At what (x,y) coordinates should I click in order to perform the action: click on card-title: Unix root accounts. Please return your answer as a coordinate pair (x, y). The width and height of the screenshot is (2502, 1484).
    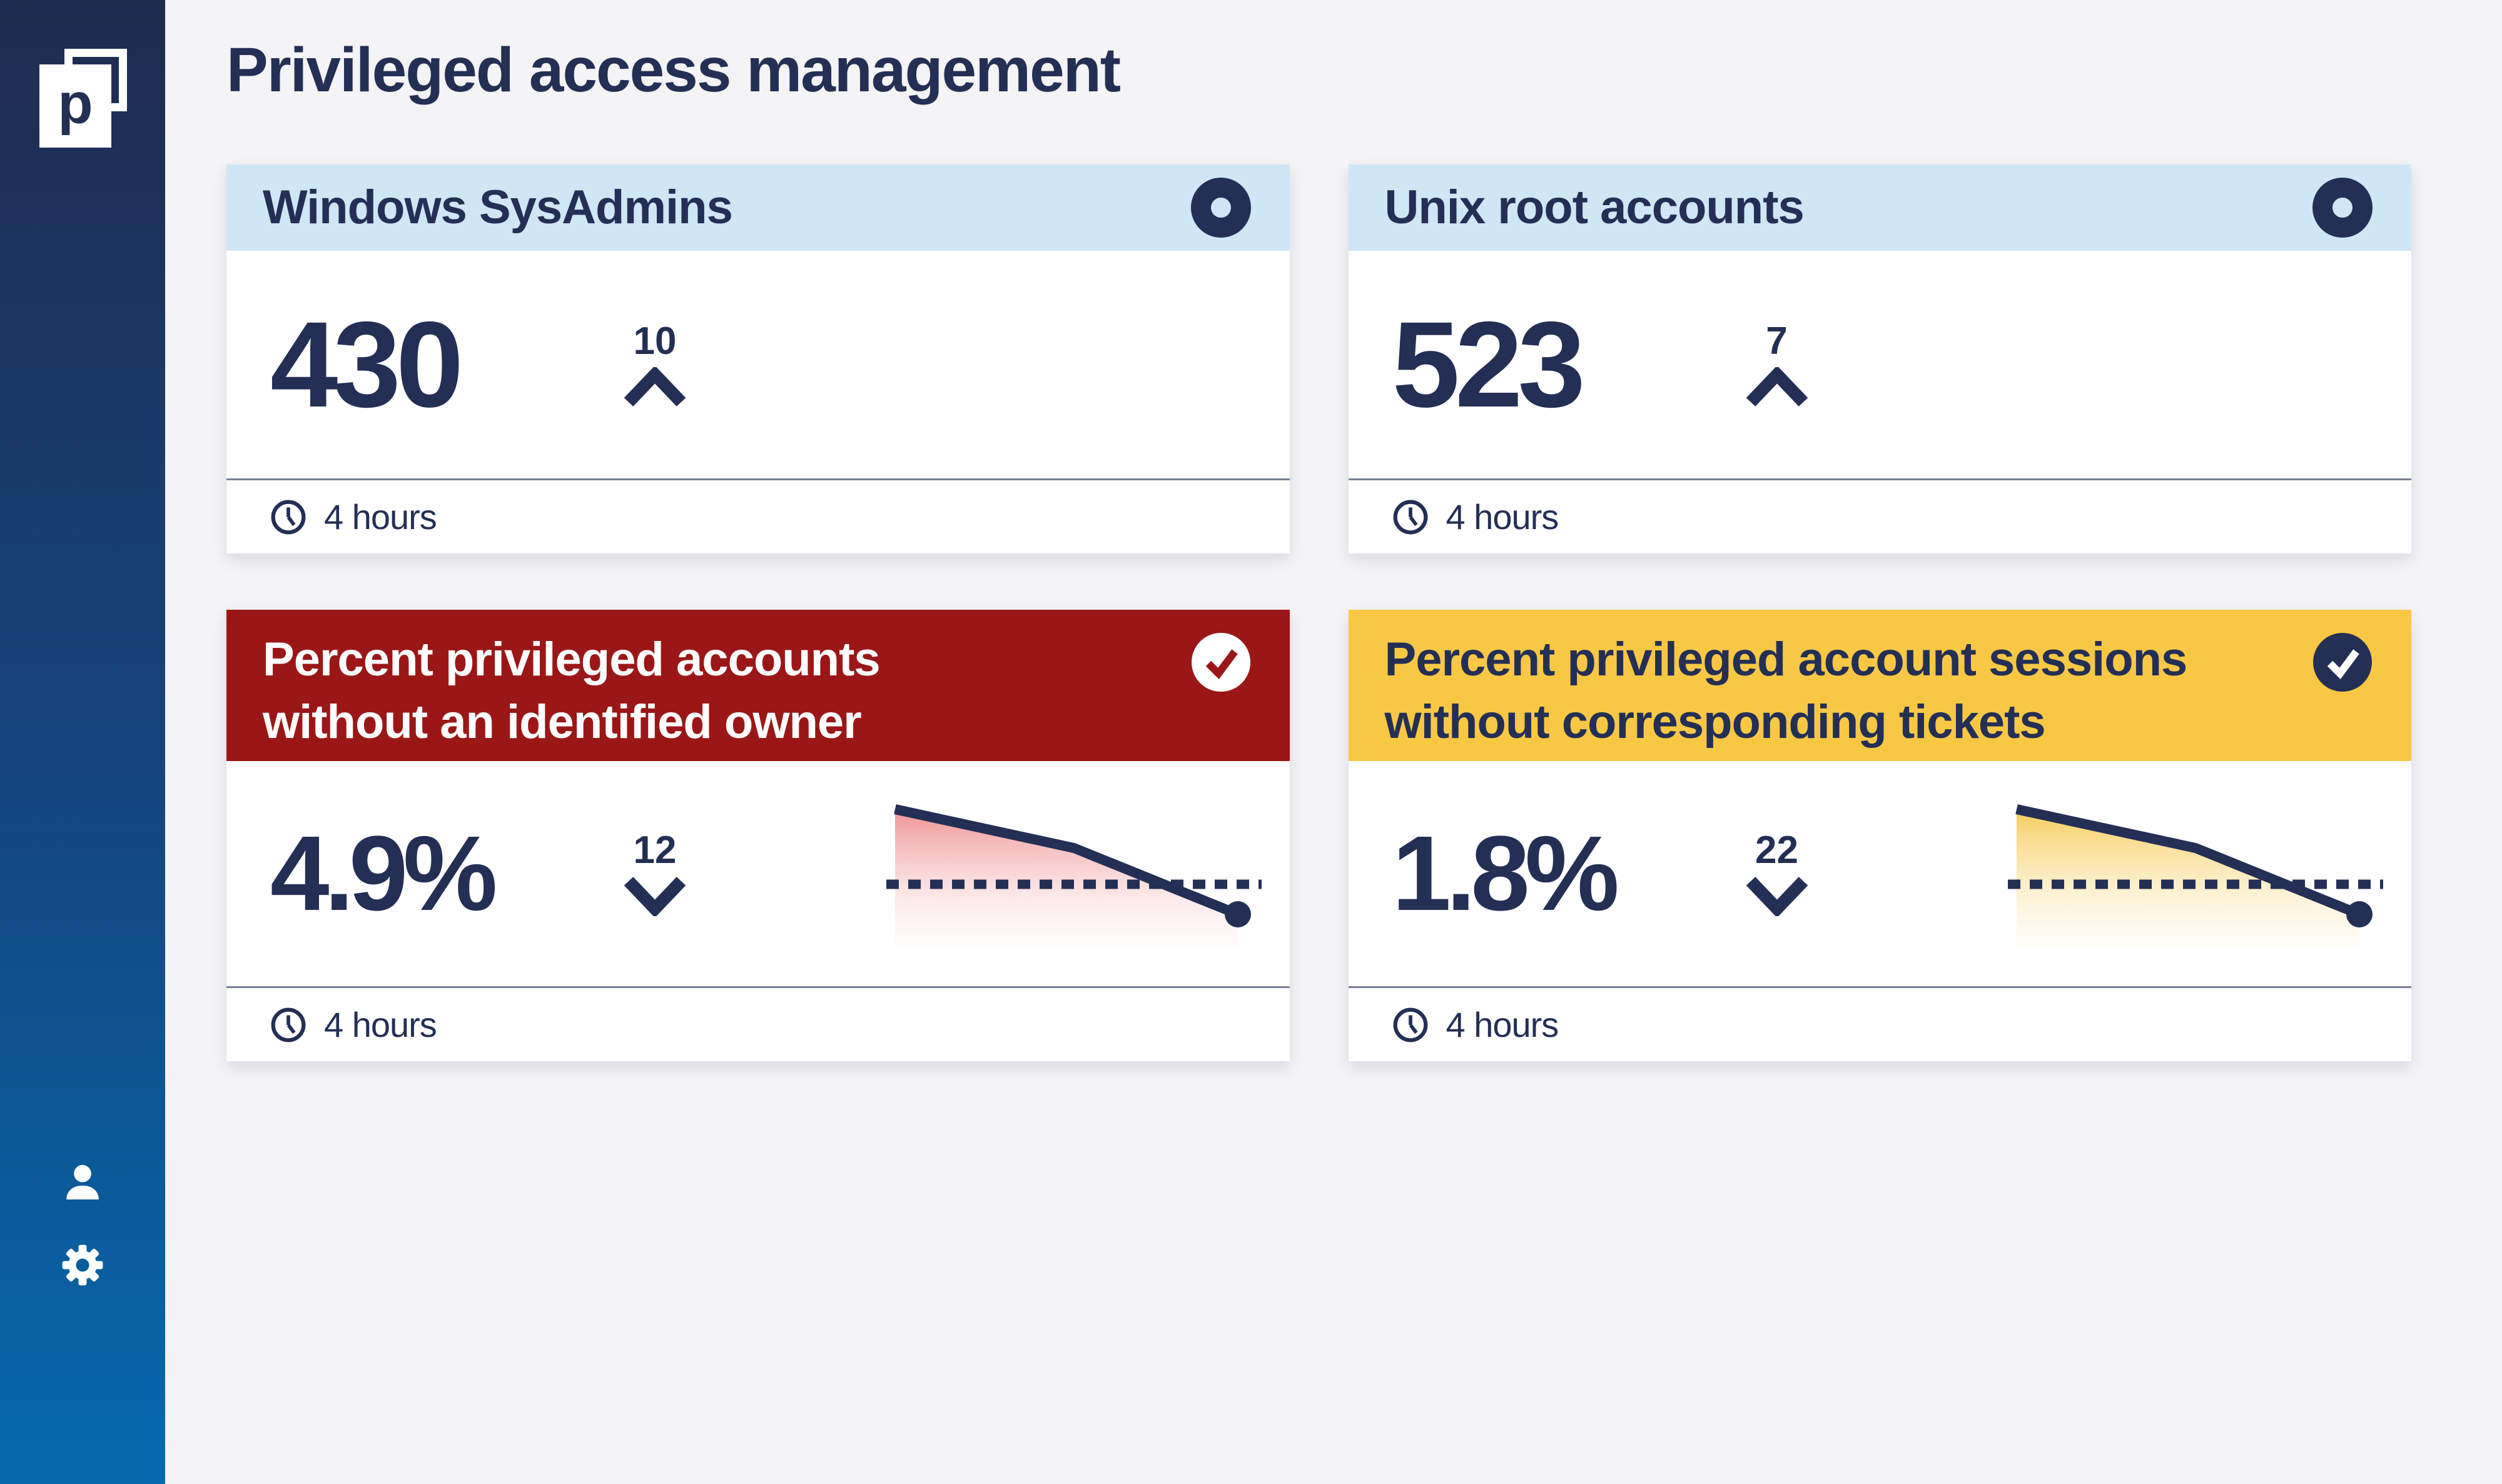
    Looking at the image, I should click on (1594, 207).